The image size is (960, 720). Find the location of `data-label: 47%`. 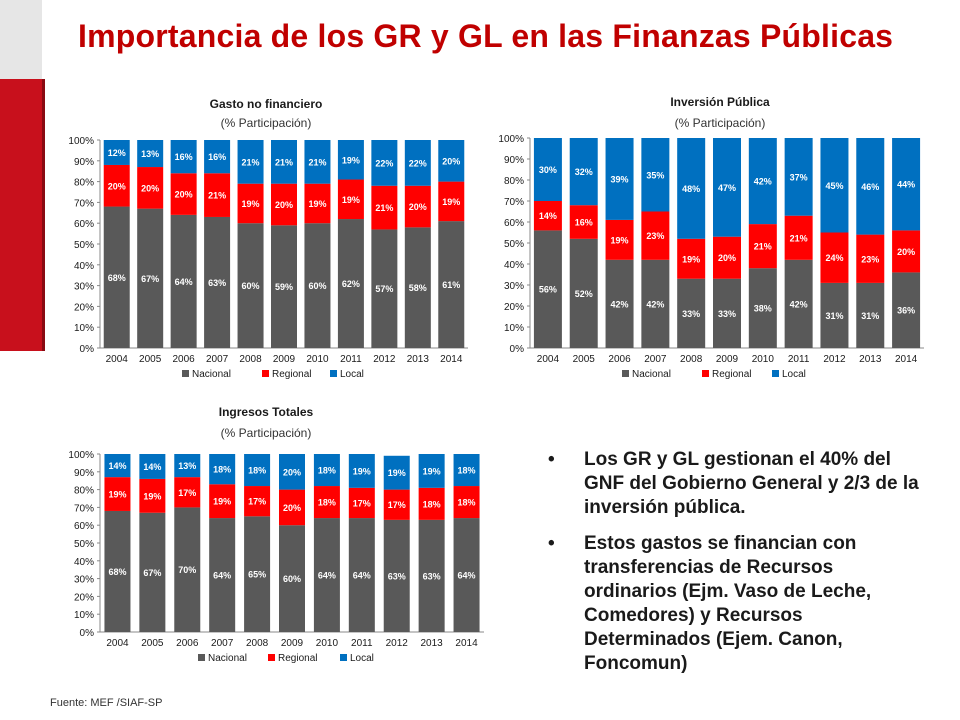

data-label: 47% is located at coordinates (727, 188).